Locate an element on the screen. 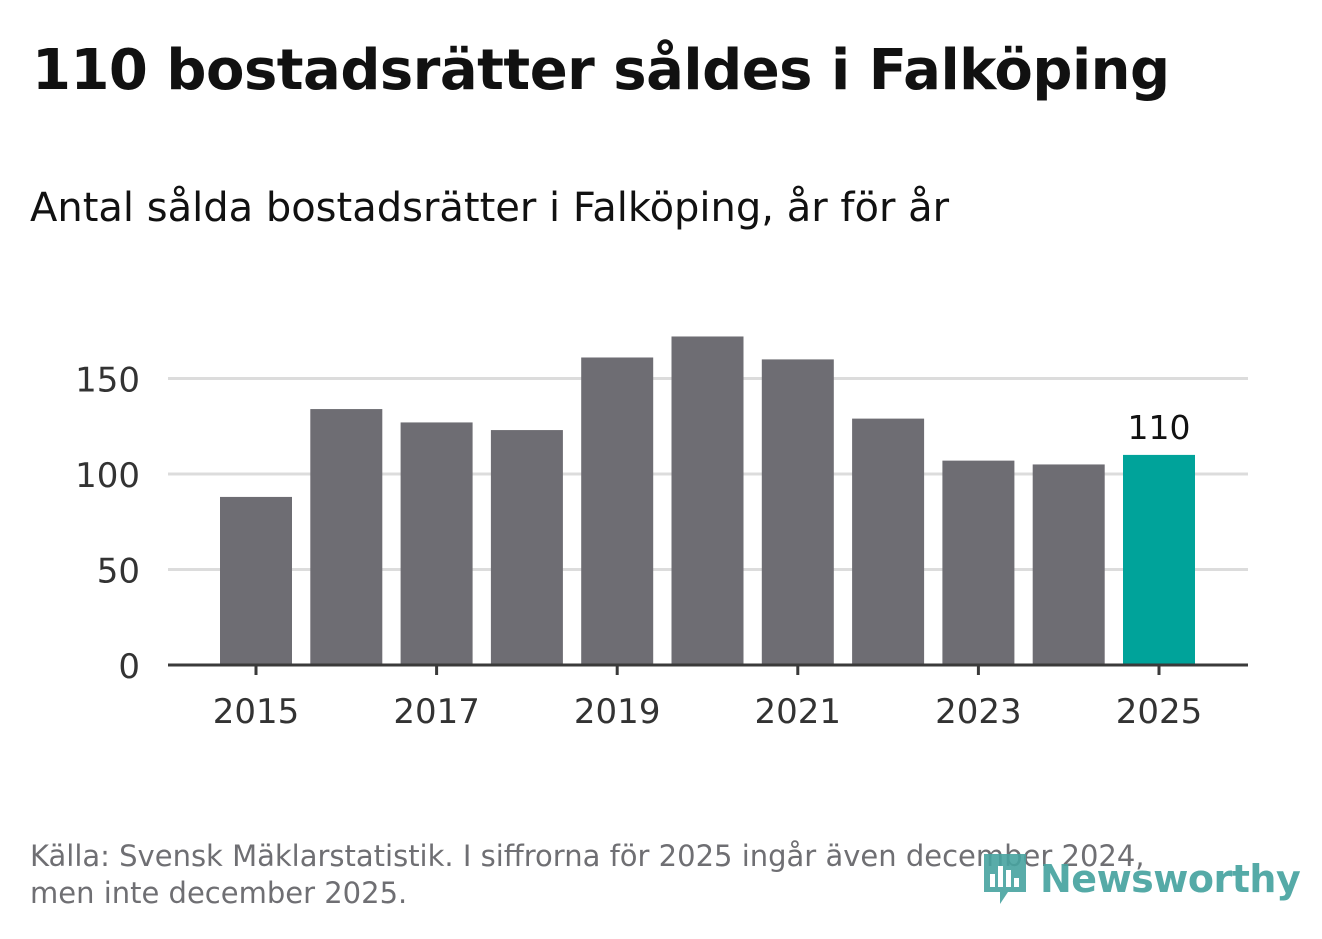 The image size is (1322, 939). brand-name: Newsworthy is located at coordinates (1170, 879).